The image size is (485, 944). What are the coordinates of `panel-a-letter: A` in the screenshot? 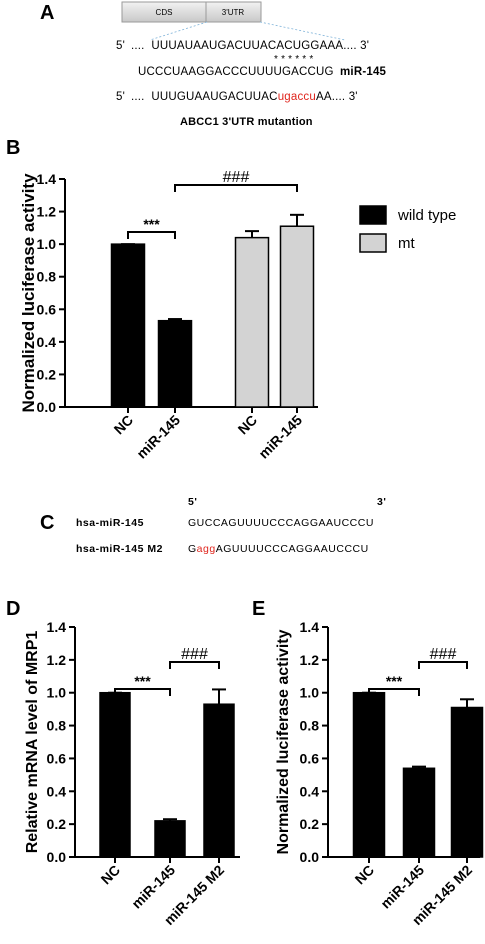 It's located at (47, 13).